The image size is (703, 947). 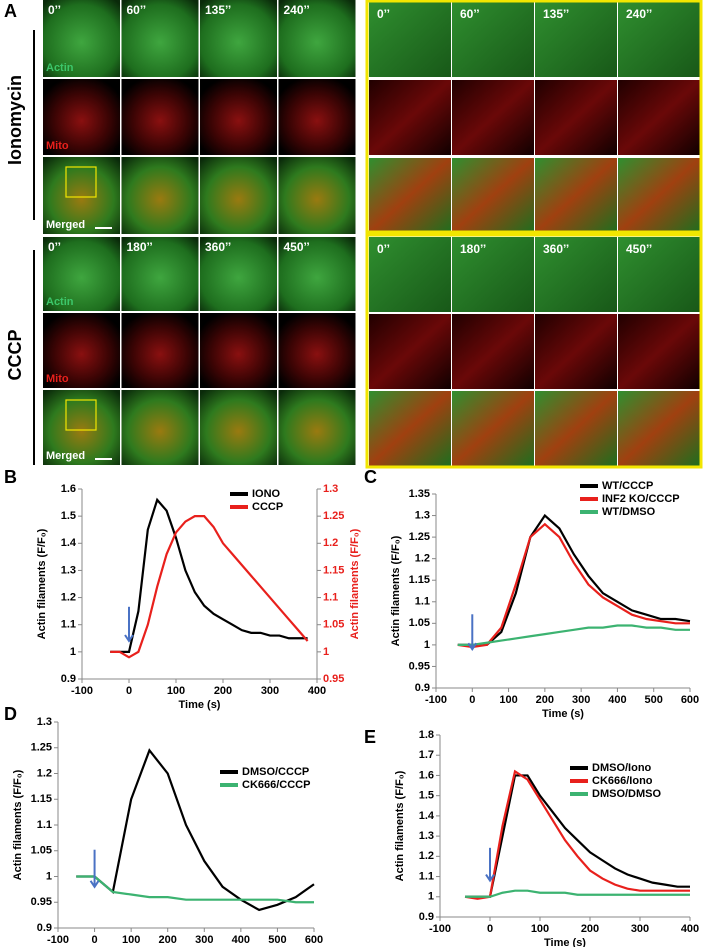 What do you see at coordinates (370, 737) in the screenshot?
I see `panel-letter: E` at bounding box center [370, 737].